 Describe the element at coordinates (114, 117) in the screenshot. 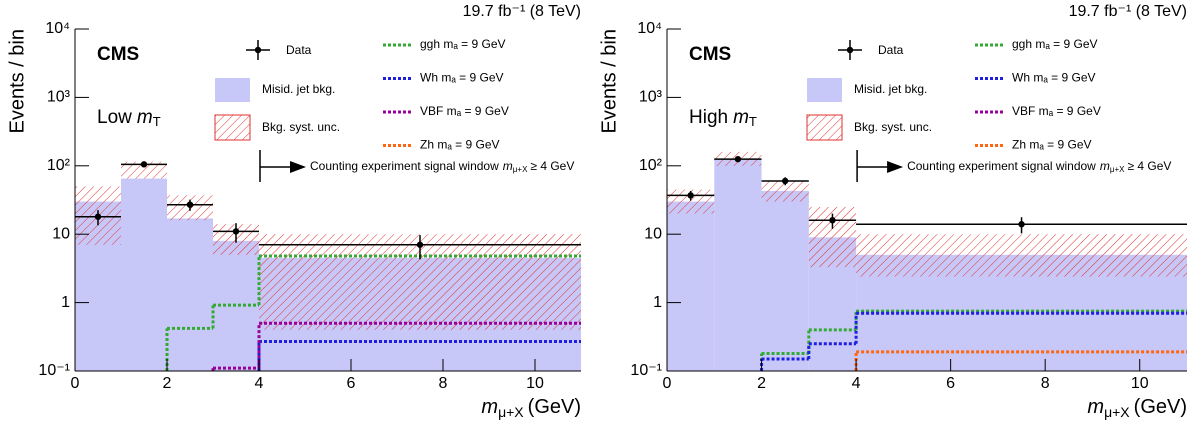

I see `region-text: Low` at that location.